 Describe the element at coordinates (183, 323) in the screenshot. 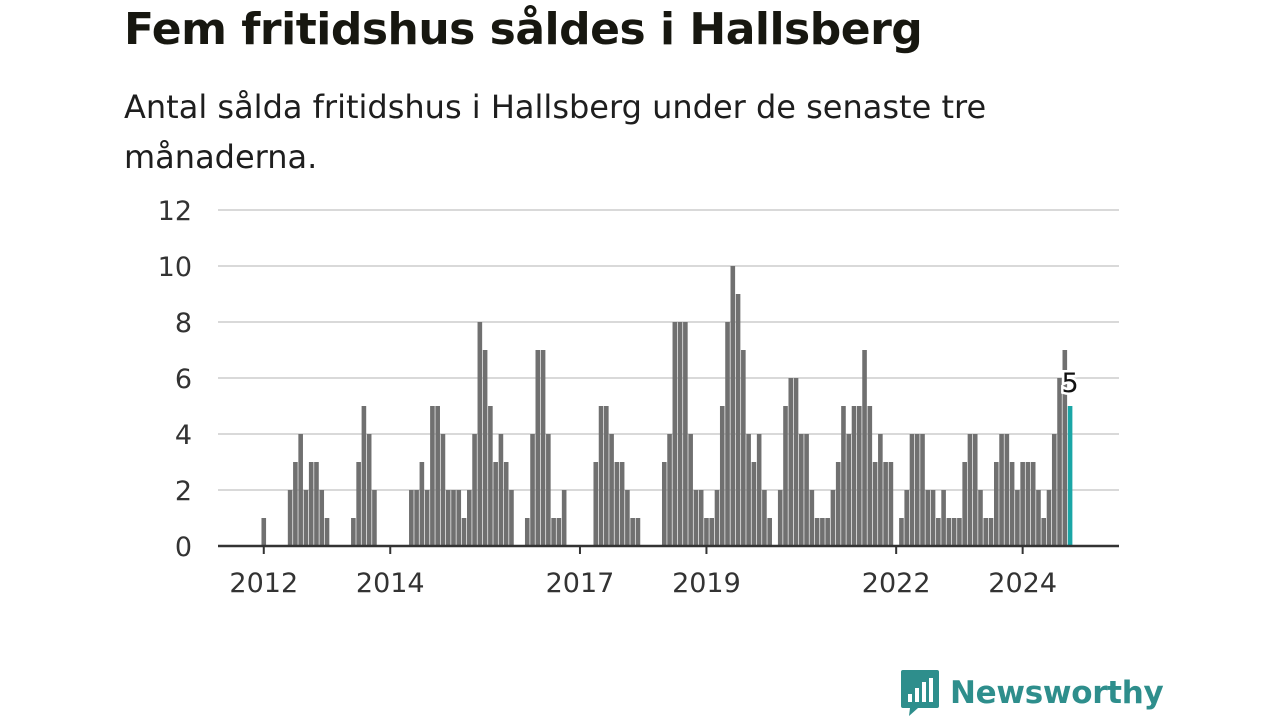

I see `y-tick-label: 8` at that location.